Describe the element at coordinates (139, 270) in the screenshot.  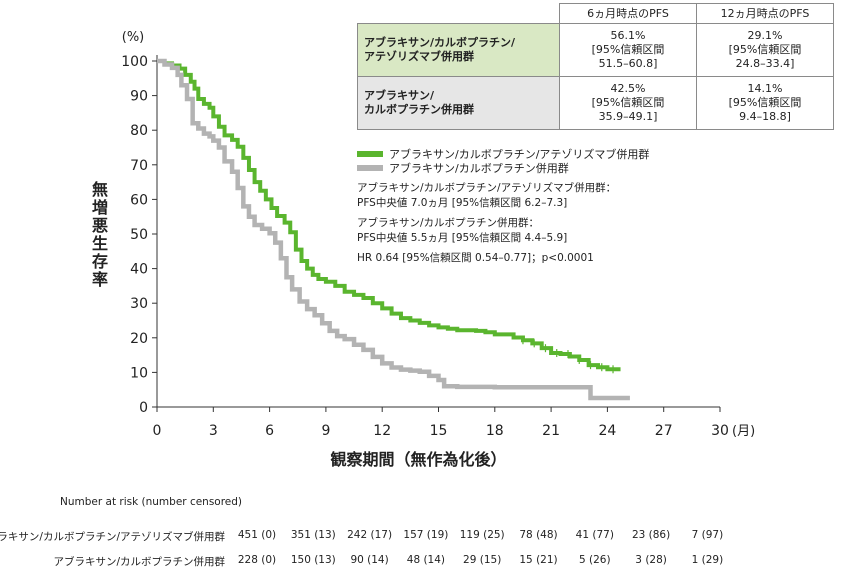
I see `y-tick-label: 40` at that location.